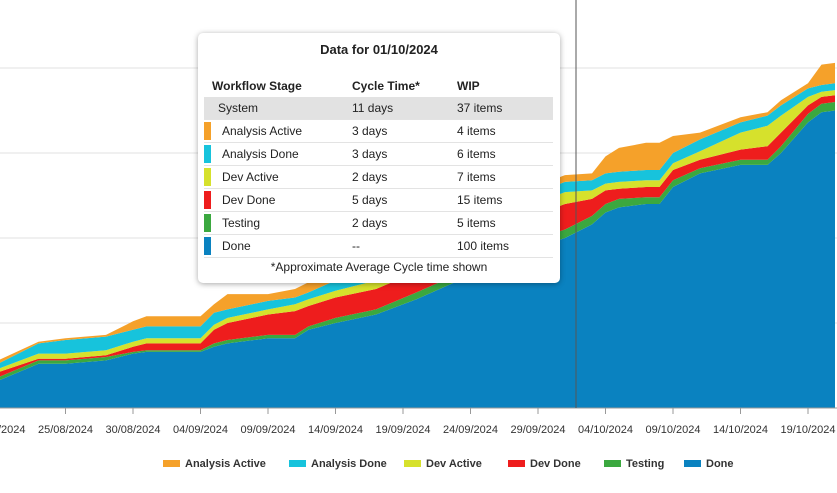  What do you see at coordinates (241, 223) in the screenshot?
I see `tooltip-cell: Testing` at bounding box center [241, 223].